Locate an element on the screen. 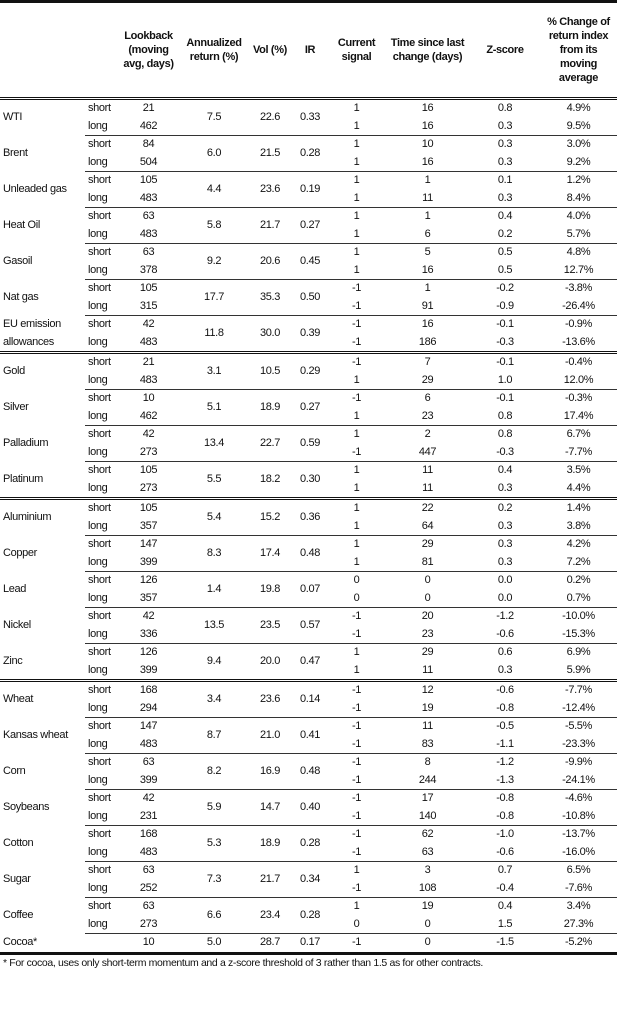  pct-change-cell: 8.4% is located at coordinates (578, 197).